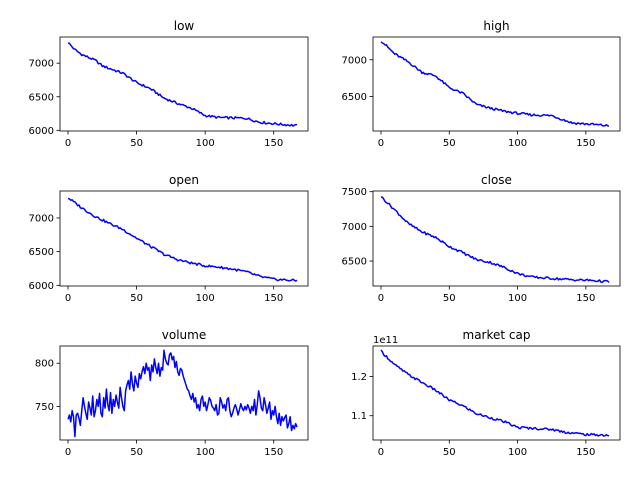 This screenshot has width=640, height=480. I want to click on subplot-open: open 0 50 100 150 6000 6500 7000, so click(169, 238).